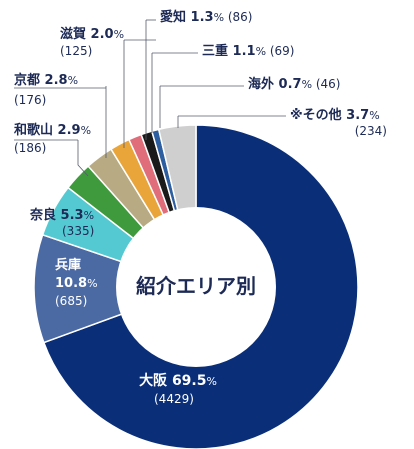 This screenshot has width=414, height=449. I want to click on slice-unit-6: %, so click(219, 17).